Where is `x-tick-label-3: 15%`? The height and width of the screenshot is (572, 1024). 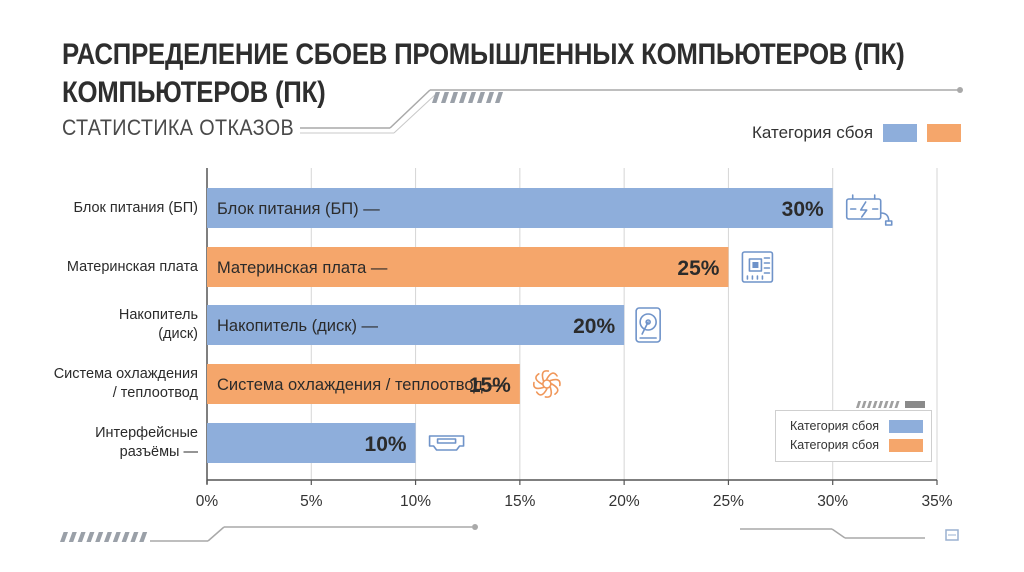 x-tick-label-3: 15% is located at coordinates (519, 501).